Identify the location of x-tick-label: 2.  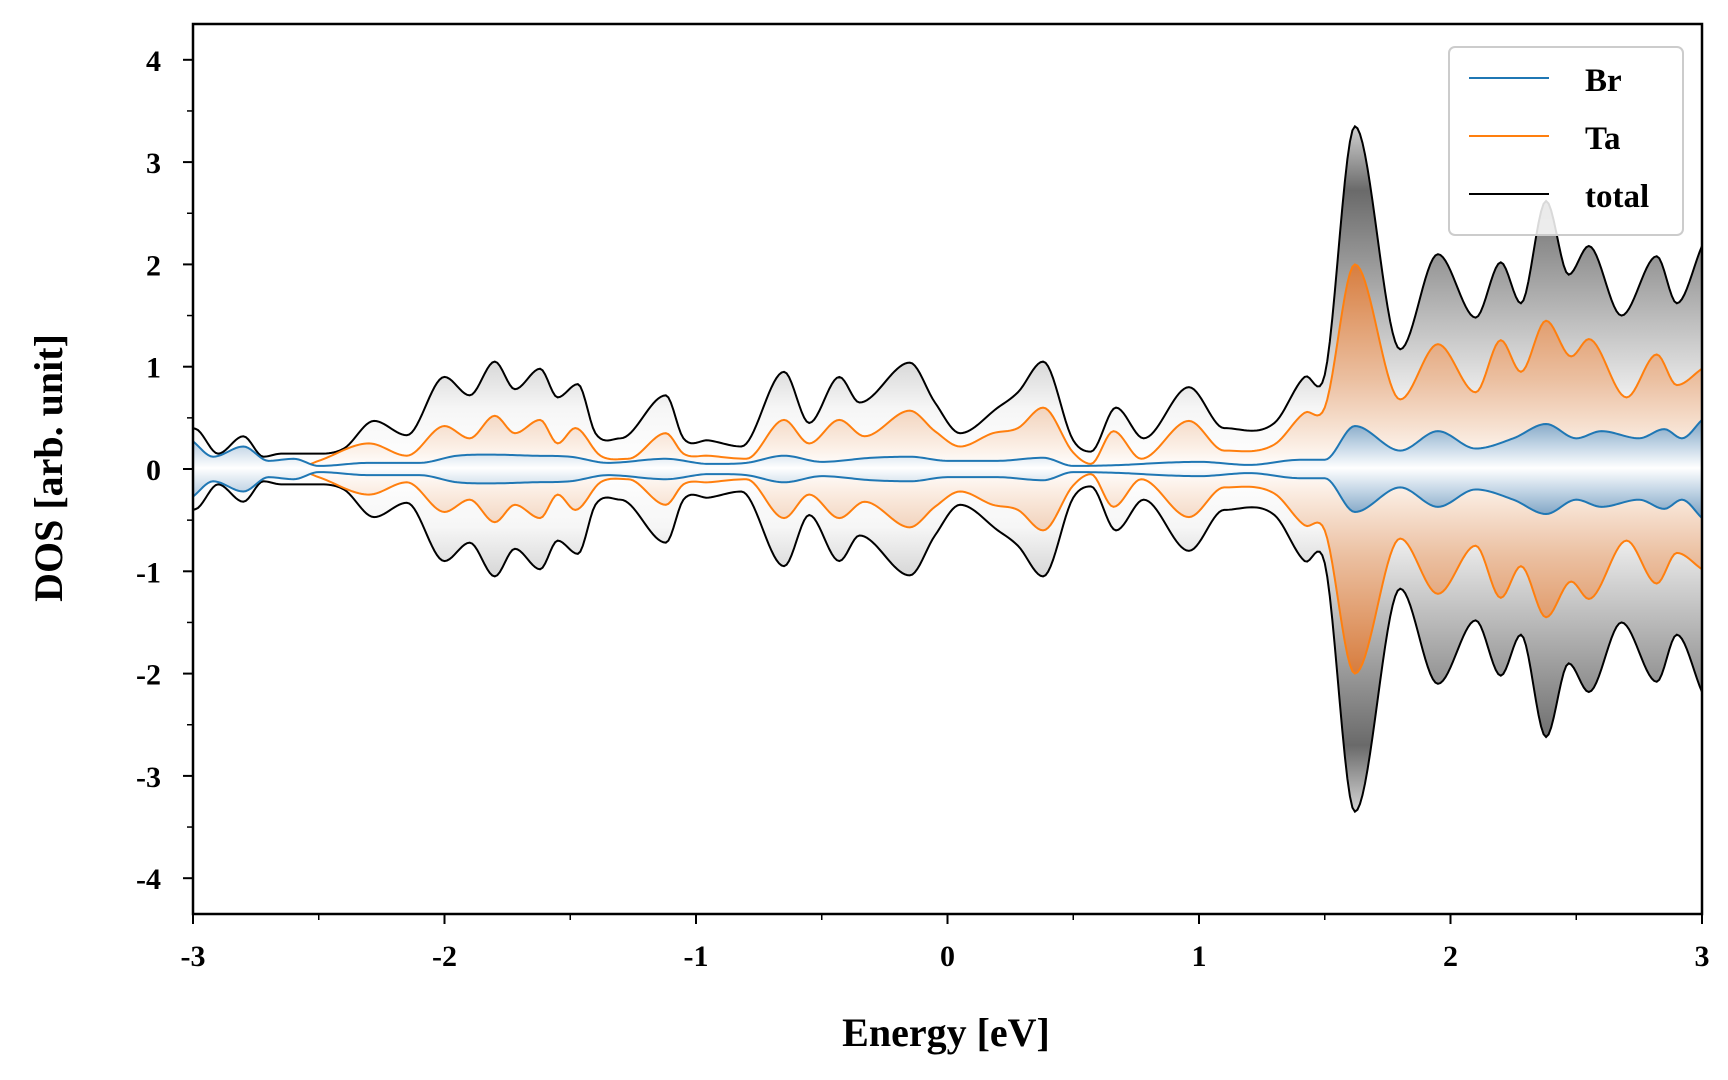
(1450, 956).